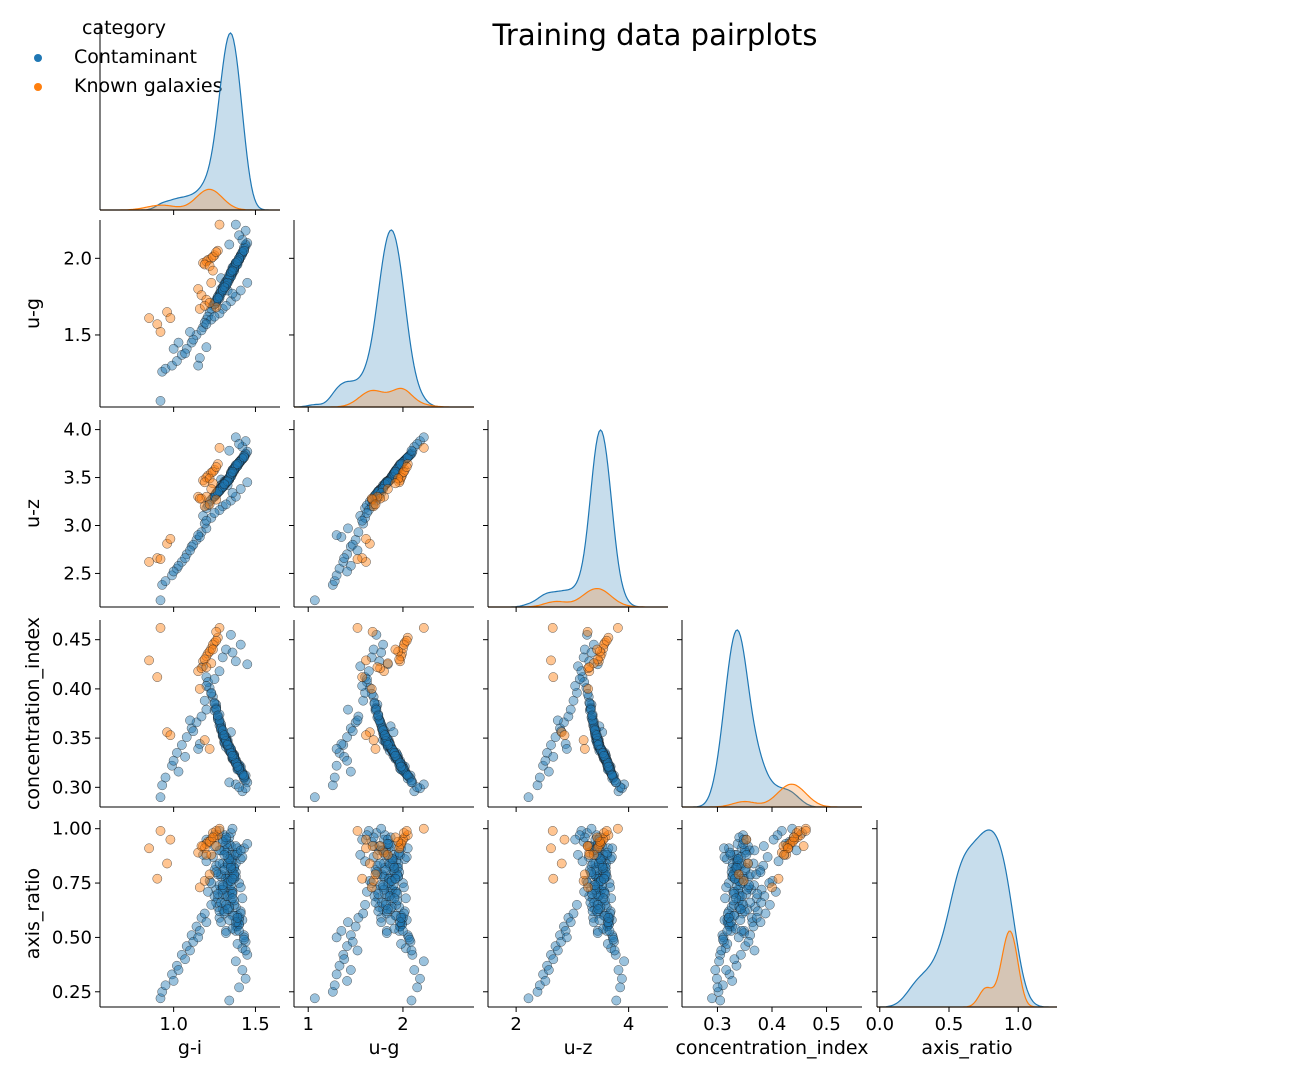  What do you see at coordinates (966, 1048) in the screenshot?
I see `x-axis-label-axis-ratio: axis_ratio` at bounding box center [966, 1048].